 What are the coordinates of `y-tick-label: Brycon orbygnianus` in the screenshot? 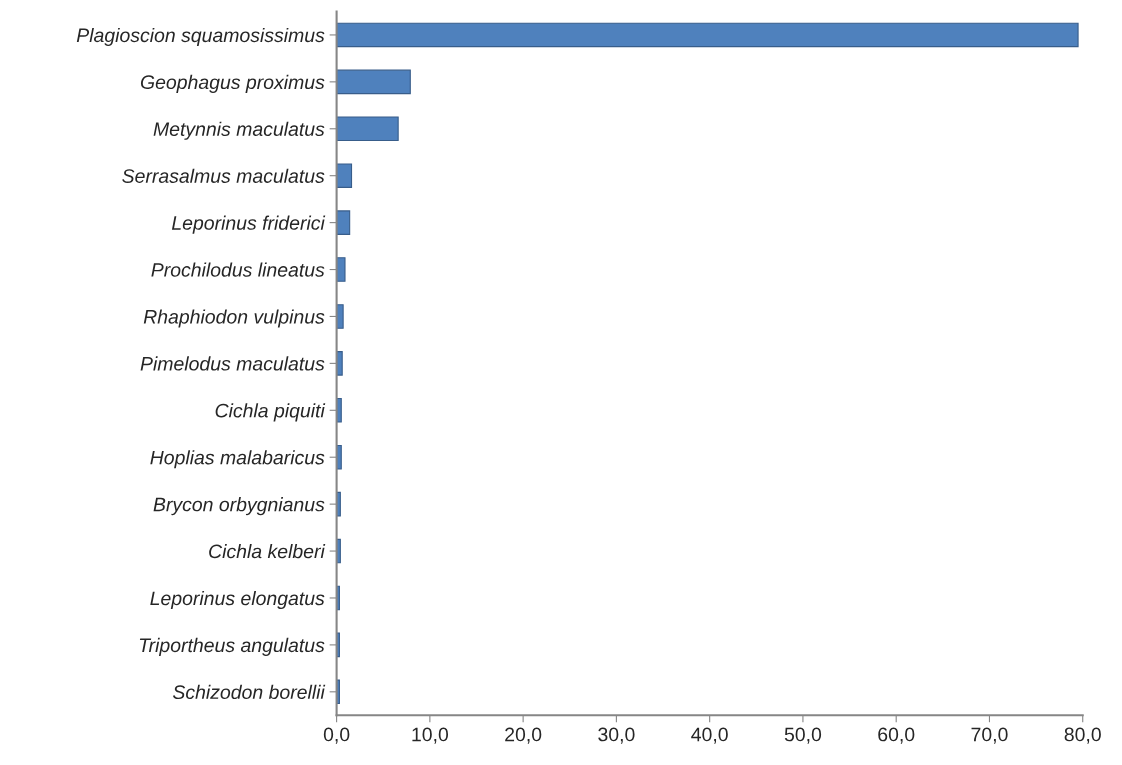 It's located at (239, 506).